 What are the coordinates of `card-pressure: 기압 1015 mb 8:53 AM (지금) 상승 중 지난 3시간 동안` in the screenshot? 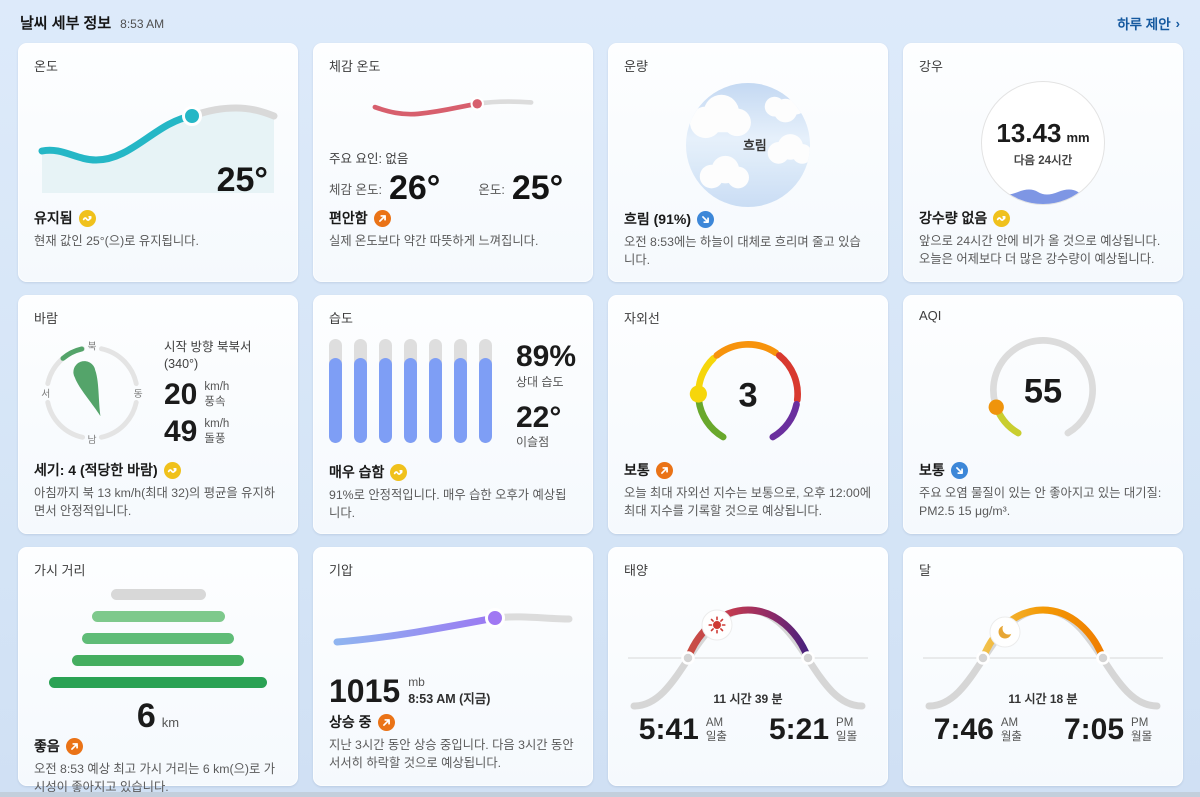 It's located at (453, 666).